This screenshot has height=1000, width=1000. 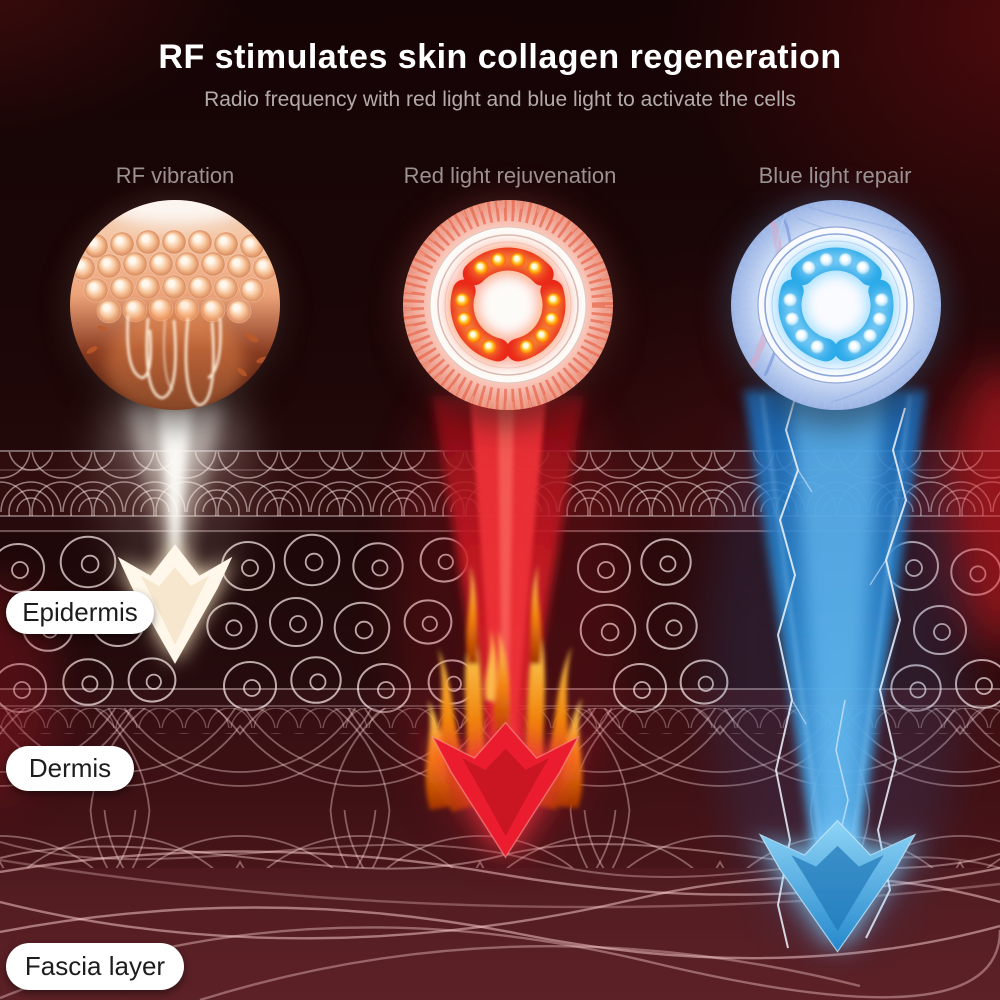 I want to click on label-pill-dermis: Dermis, so click(x=70, y=768).